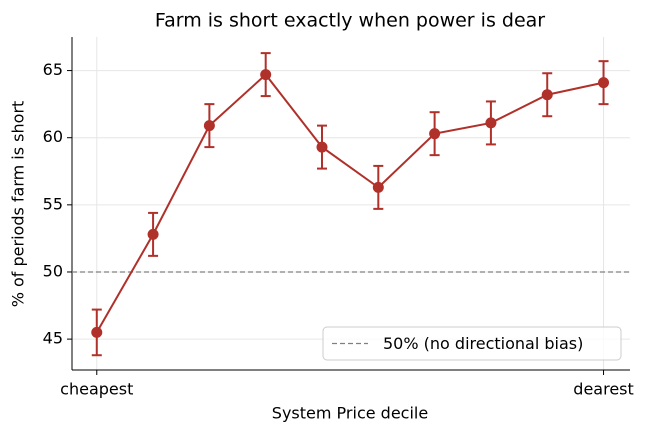 This screenshot has height=436, width=651. What do you see at coordinates (53, 270) in the screenshot?
I see `y-tick-label: 50` at bounding box center [53, 270].